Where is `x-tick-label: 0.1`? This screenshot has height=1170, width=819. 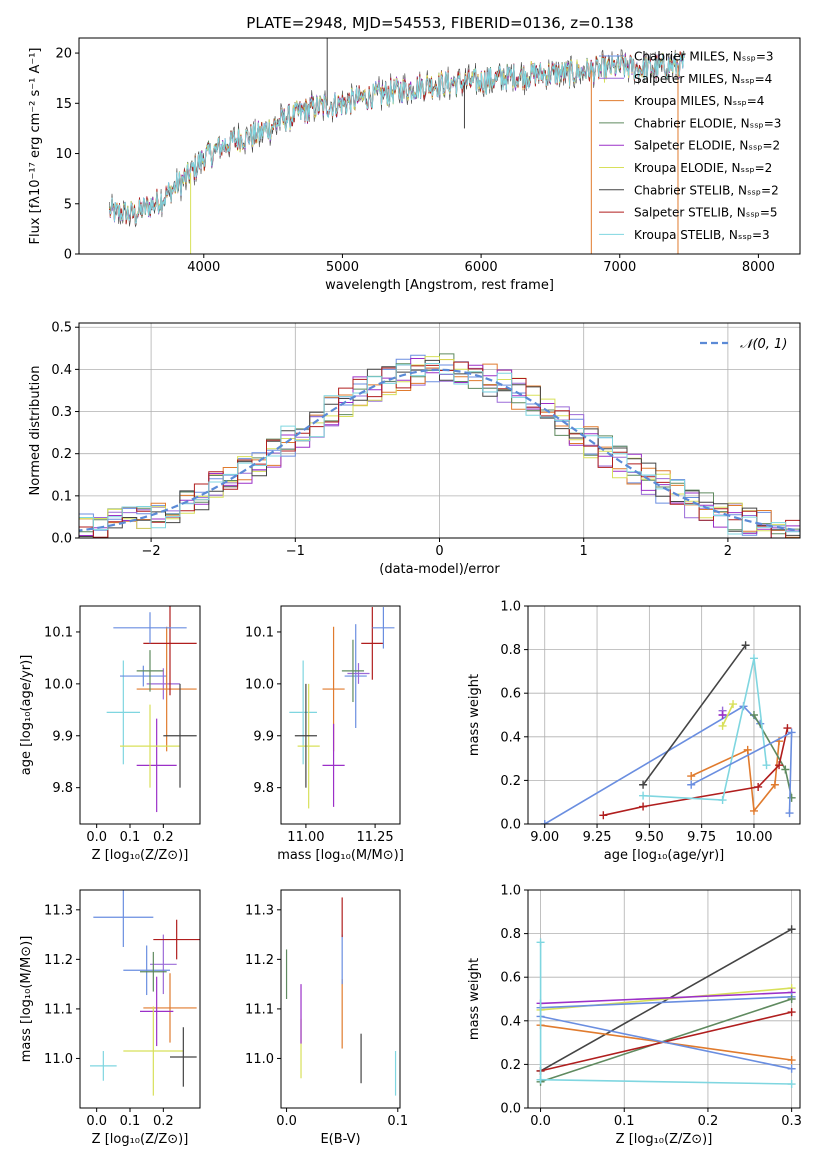 x-tick-label: 0.1 is located at coordinates (130, 1121).